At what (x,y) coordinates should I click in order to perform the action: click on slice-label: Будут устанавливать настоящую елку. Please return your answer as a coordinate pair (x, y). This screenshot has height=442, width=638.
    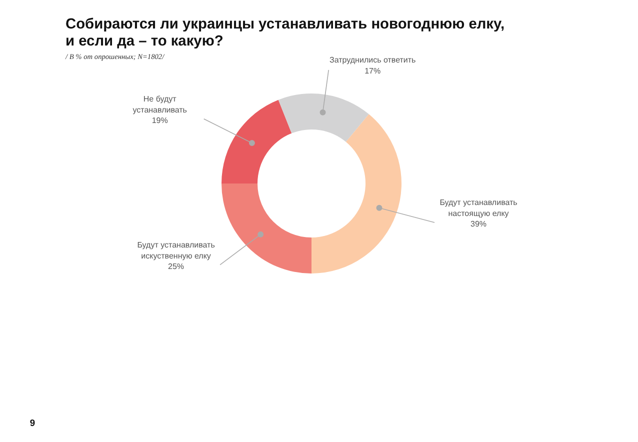
    Looking at the image, I should click on (479, 208).